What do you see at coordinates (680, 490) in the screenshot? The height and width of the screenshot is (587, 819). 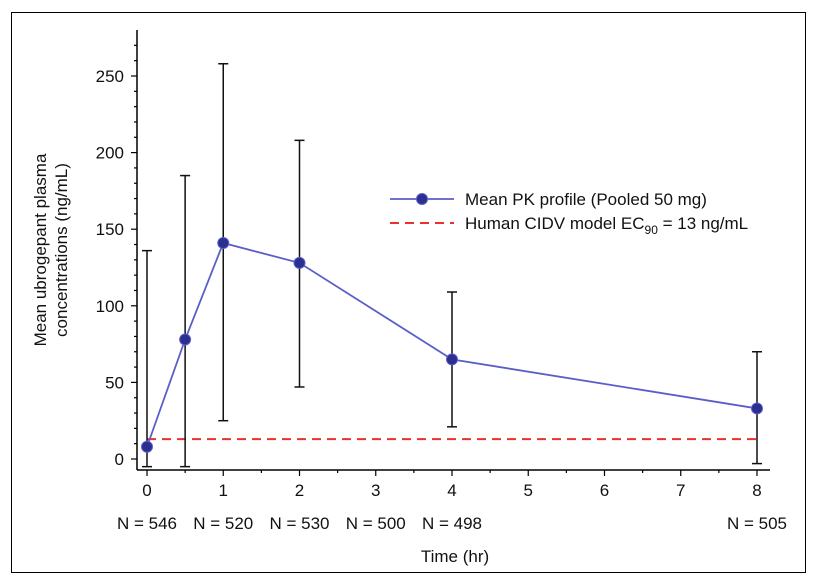 I see `x-tick-label: 7` at bounding box center [680, 490].